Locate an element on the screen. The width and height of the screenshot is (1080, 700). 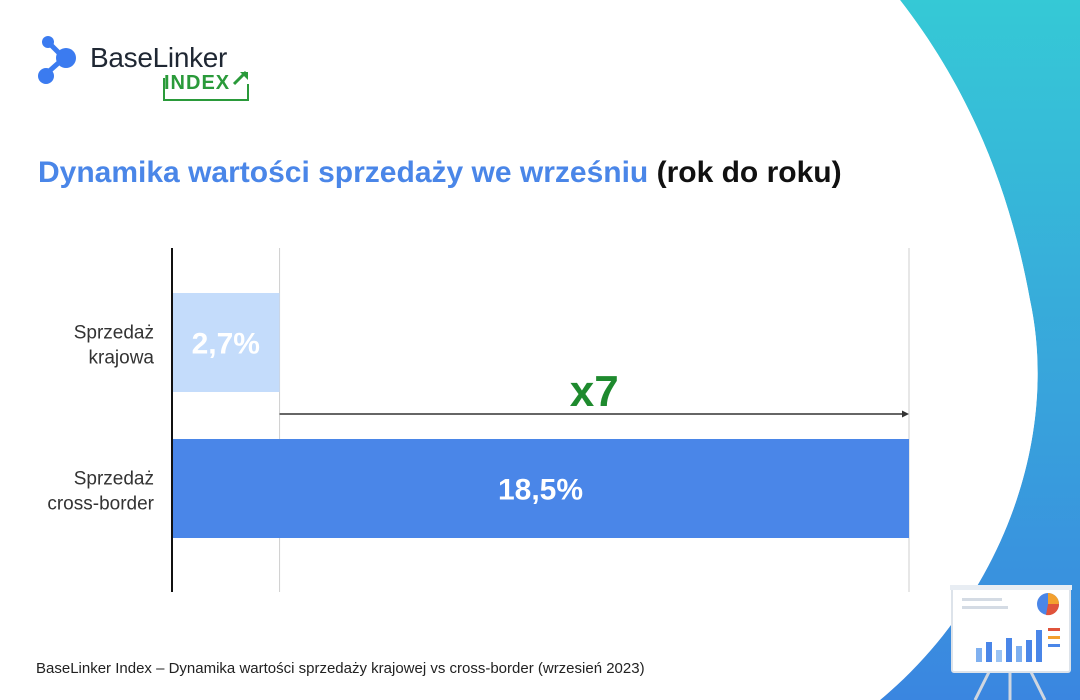
brand-name: BaseLinker is located at coordinates (159, 57).